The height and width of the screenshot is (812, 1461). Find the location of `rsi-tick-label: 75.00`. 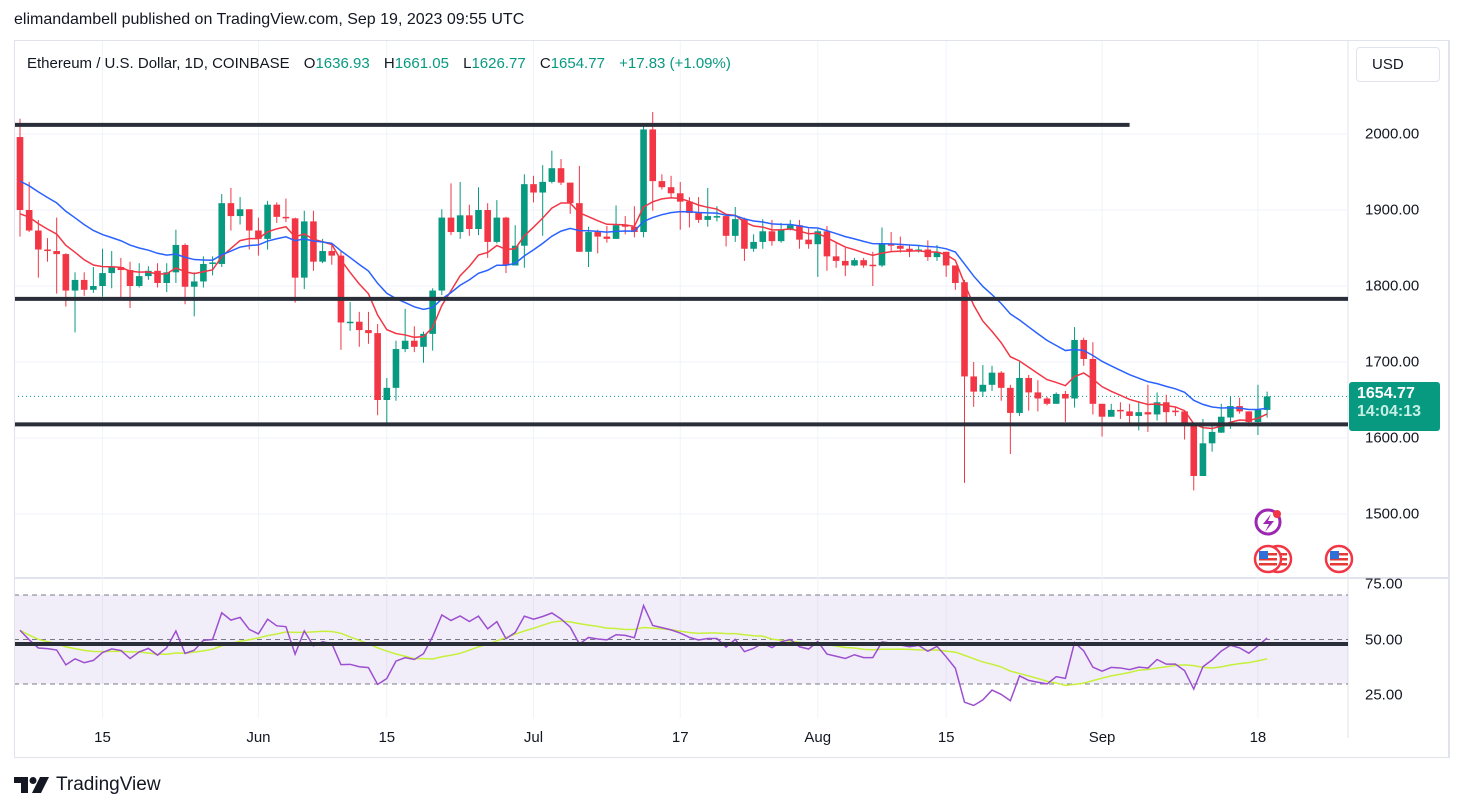

rsi-tick-label: 75.00 is located at coordinates (1384, 584).